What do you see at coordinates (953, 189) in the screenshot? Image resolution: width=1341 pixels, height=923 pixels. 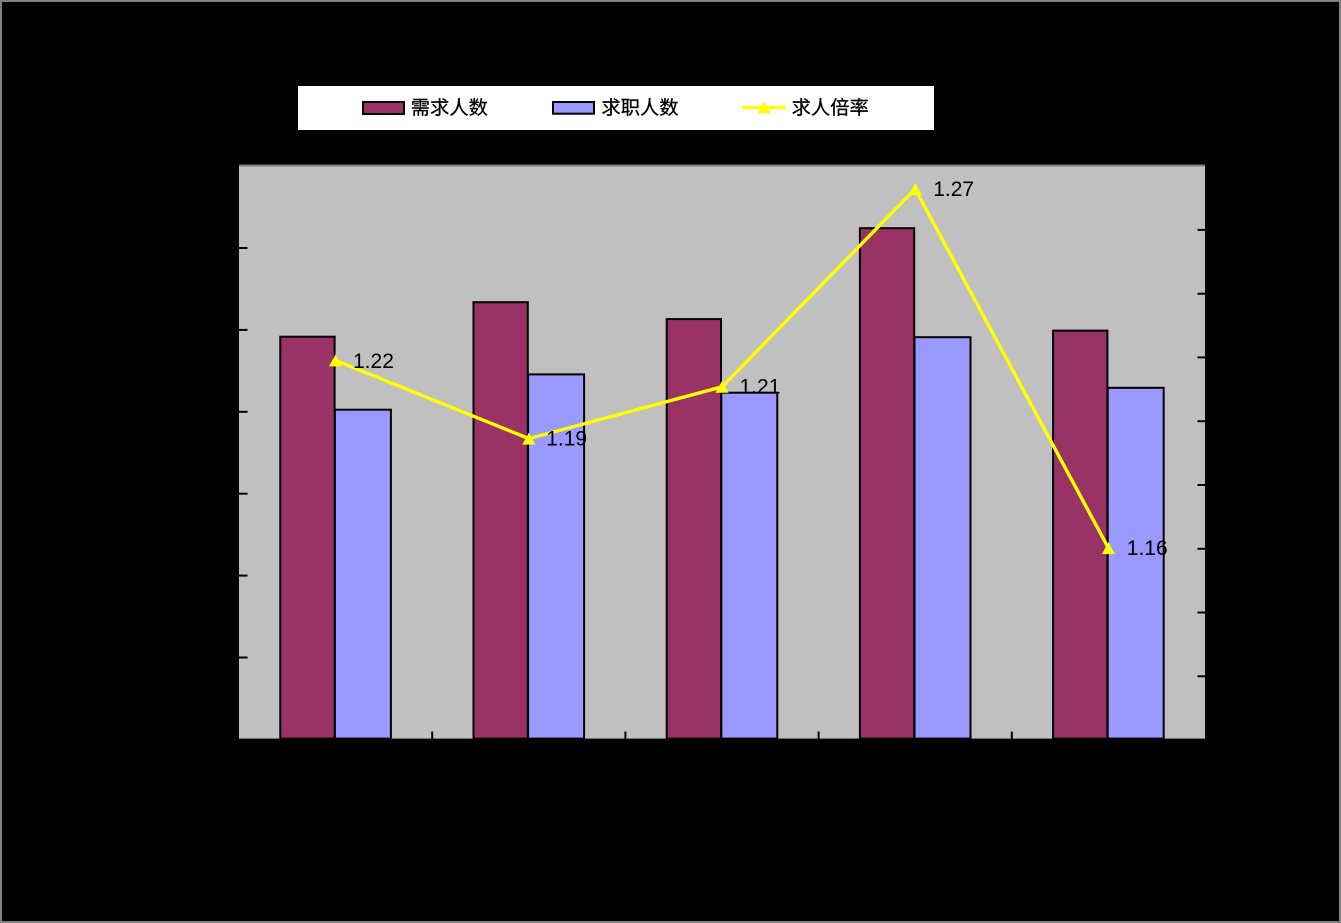 I see `svg-text: 1.27` at bounding box center [953, 189].